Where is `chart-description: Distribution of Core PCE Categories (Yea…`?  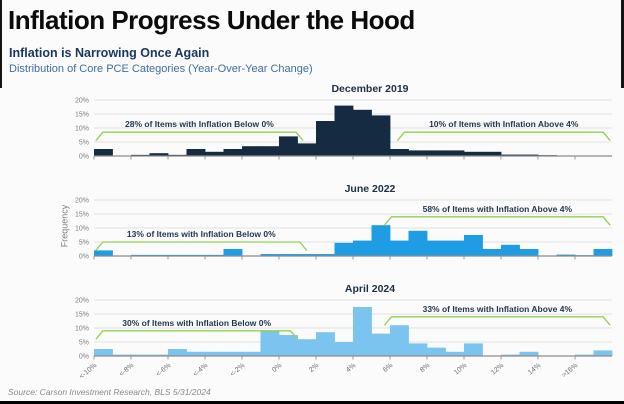 chart-description: Distribution of Core PCE Categories (Yea… is located at coordinates (161, 69).